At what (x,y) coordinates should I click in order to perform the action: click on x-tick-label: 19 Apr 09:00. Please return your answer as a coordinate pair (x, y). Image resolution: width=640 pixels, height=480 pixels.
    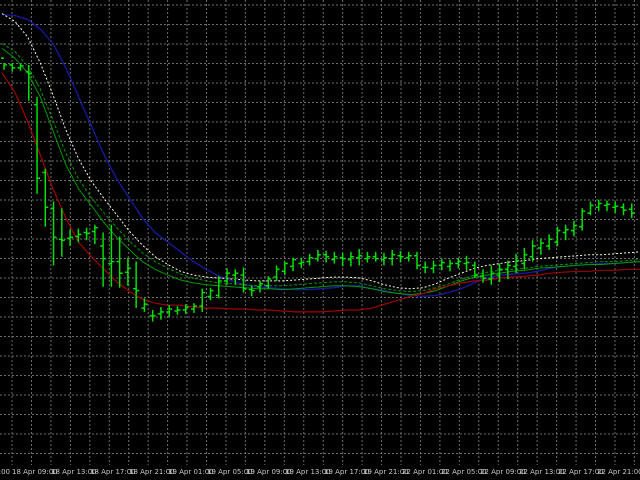
    Looking at the image, I should click on (269, 472).